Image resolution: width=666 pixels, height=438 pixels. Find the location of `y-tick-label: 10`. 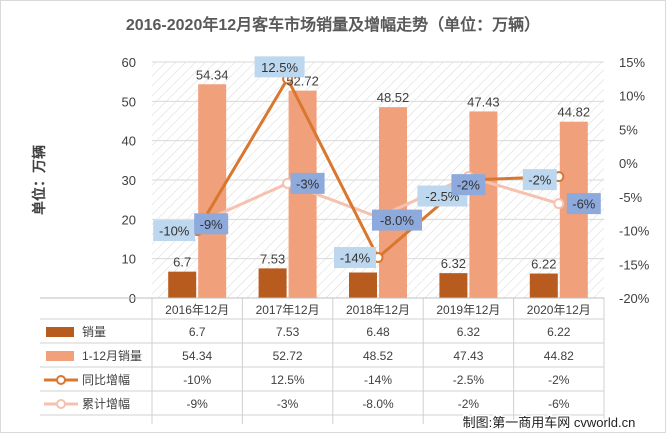

y-tick-label: 10 is located at coordinates (129, 259).